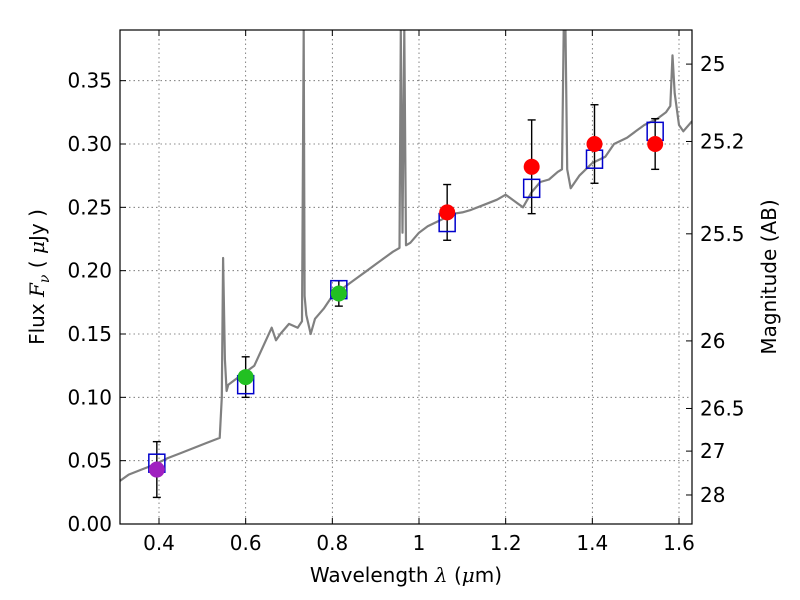 The image size is (800, 600). What do you see at coordinates (712, 451) in the screenshot?
I see `y2-tick-label: 27` at bounding box center [712, 451].